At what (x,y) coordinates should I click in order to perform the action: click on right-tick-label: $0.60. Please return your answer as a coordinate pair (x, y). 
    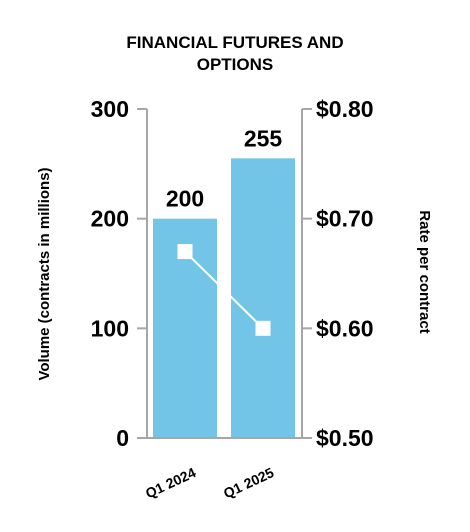
    Looking at the image, I should click on (345, 328).